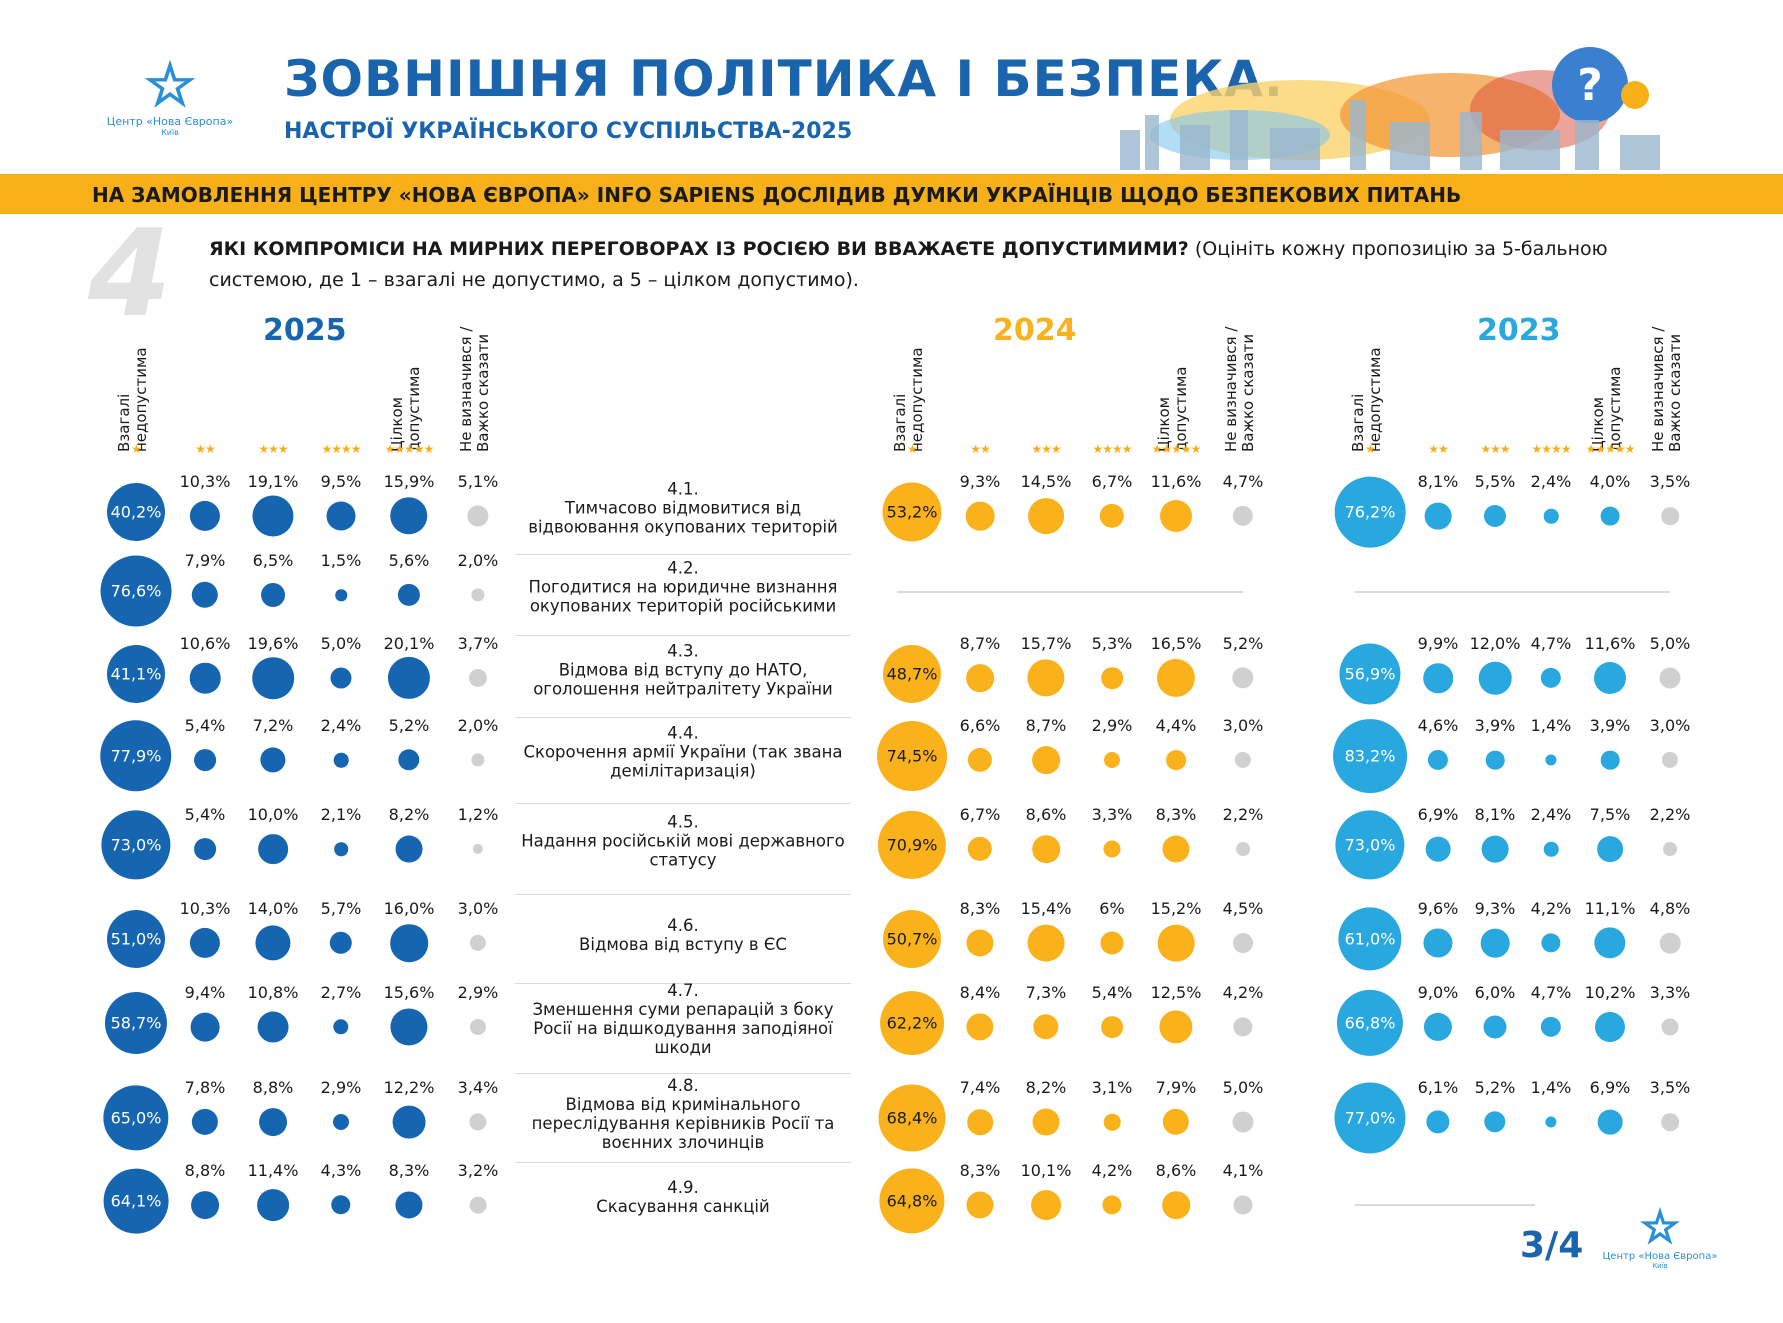 This screenshot has width=1783, height=1323. Describe the element at coordinates (683, 1187) in the screenshot. I see `proposal-number: 4.9.` at that location.